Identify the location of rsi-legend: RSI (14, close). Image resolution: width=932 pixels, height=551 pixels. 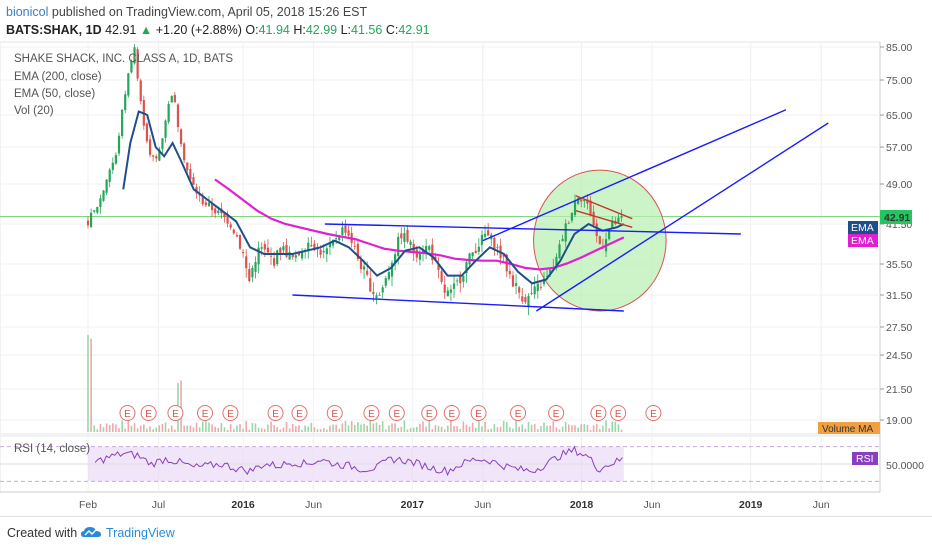
(52, 449).